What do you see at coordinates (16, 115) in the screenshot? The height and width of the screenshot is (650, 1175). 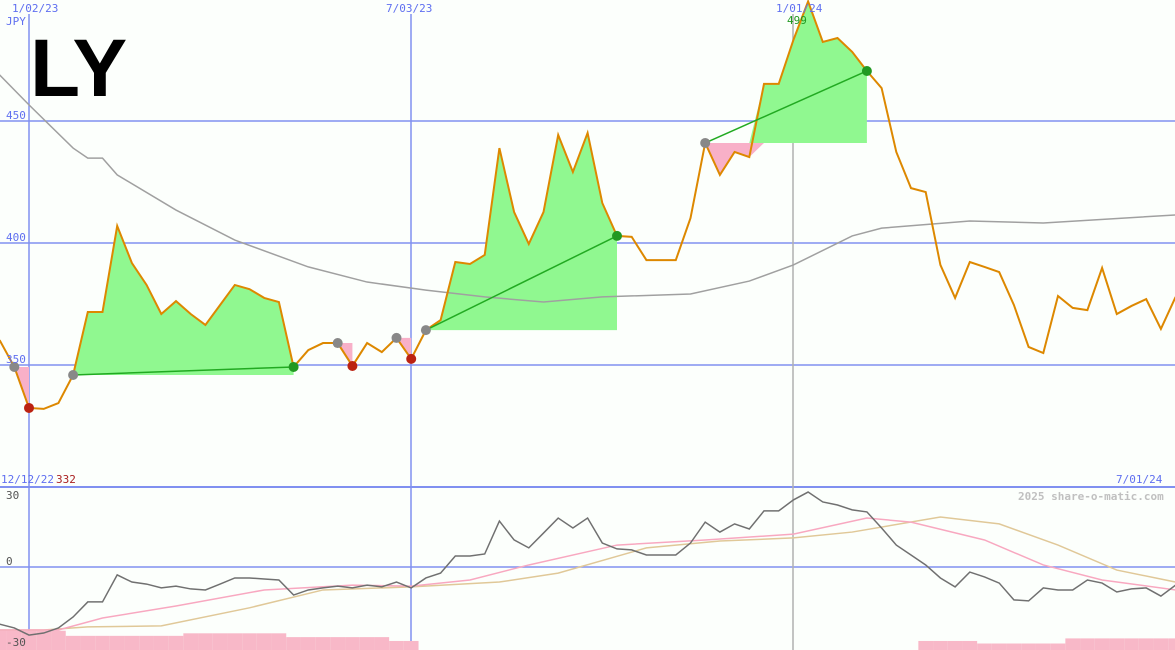 I see `y-tick-label: 450` at bounding box center [16, 115].